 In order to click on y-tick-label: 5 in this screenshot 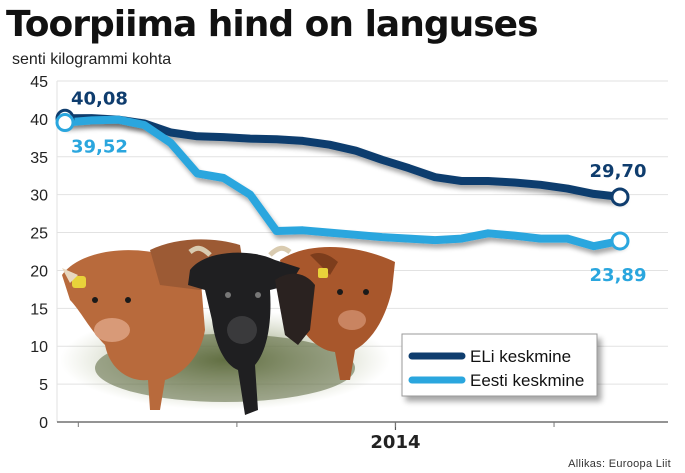, I will do `click(43, 385)`.